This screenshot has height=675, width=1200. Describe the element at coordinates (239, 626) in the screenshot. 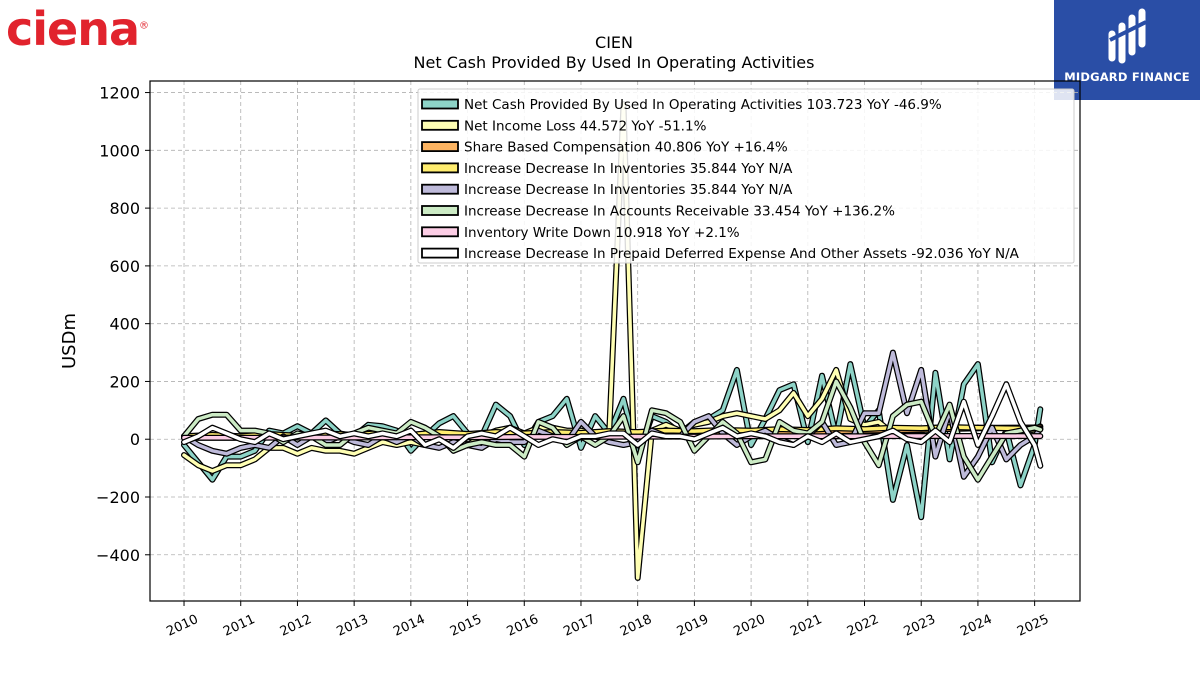

I see `x-tick-label: 2011` at that location.